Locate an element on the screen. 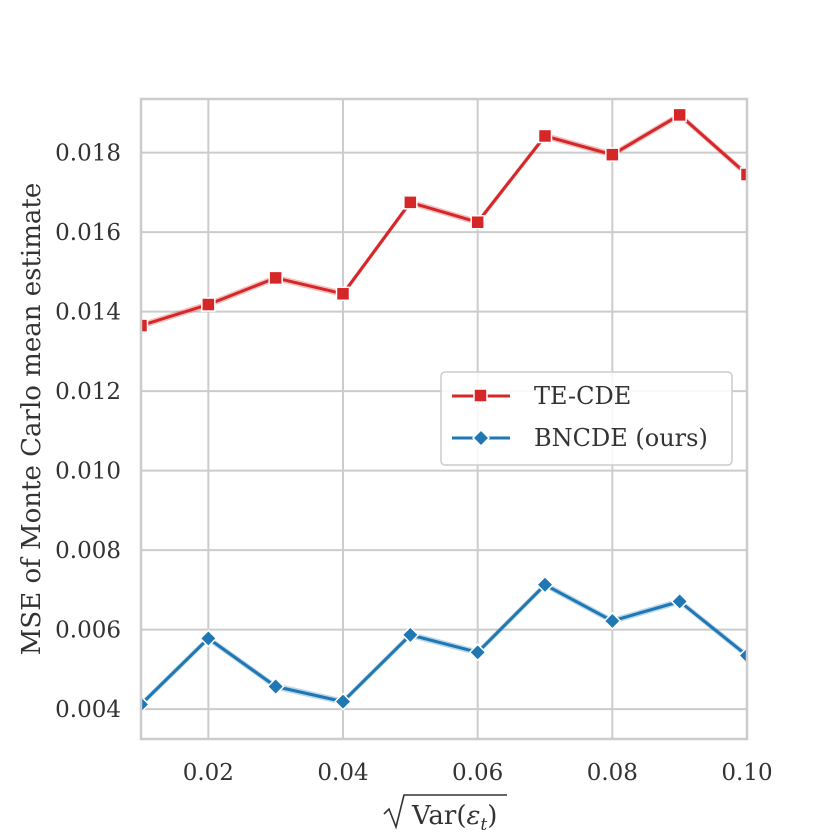  y-tick-labels: 0.004 0.006 0.008 0.010 0.012 0.014 0.016 0.018 is located at coordinates (88, 432).